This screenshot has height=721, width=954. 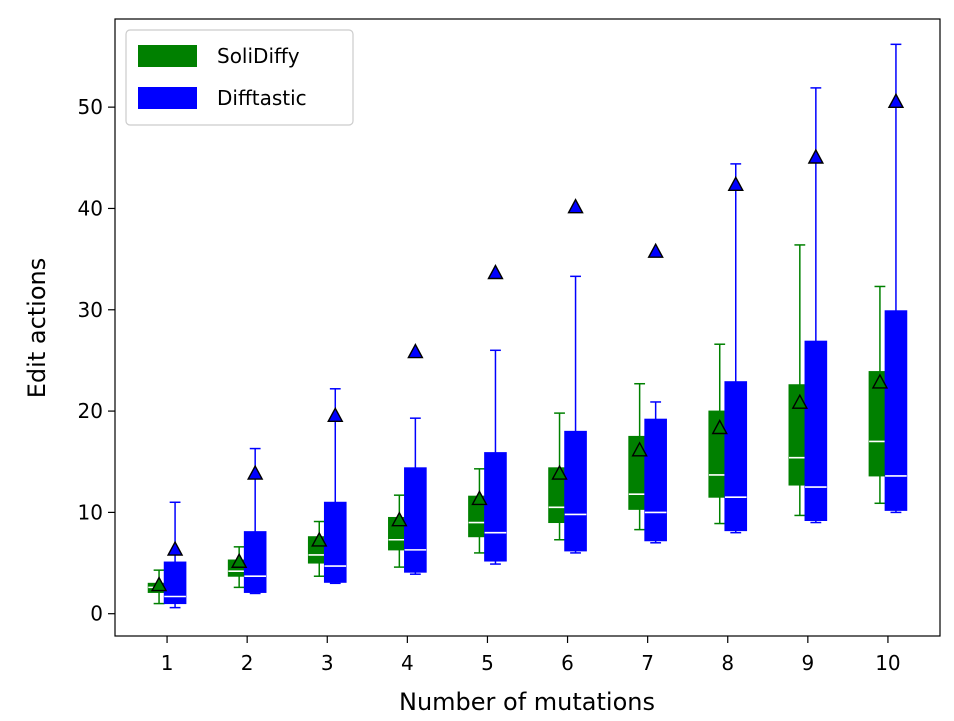 I want to click on y-axis-title: Edit actions, so click(x=37, y=328).